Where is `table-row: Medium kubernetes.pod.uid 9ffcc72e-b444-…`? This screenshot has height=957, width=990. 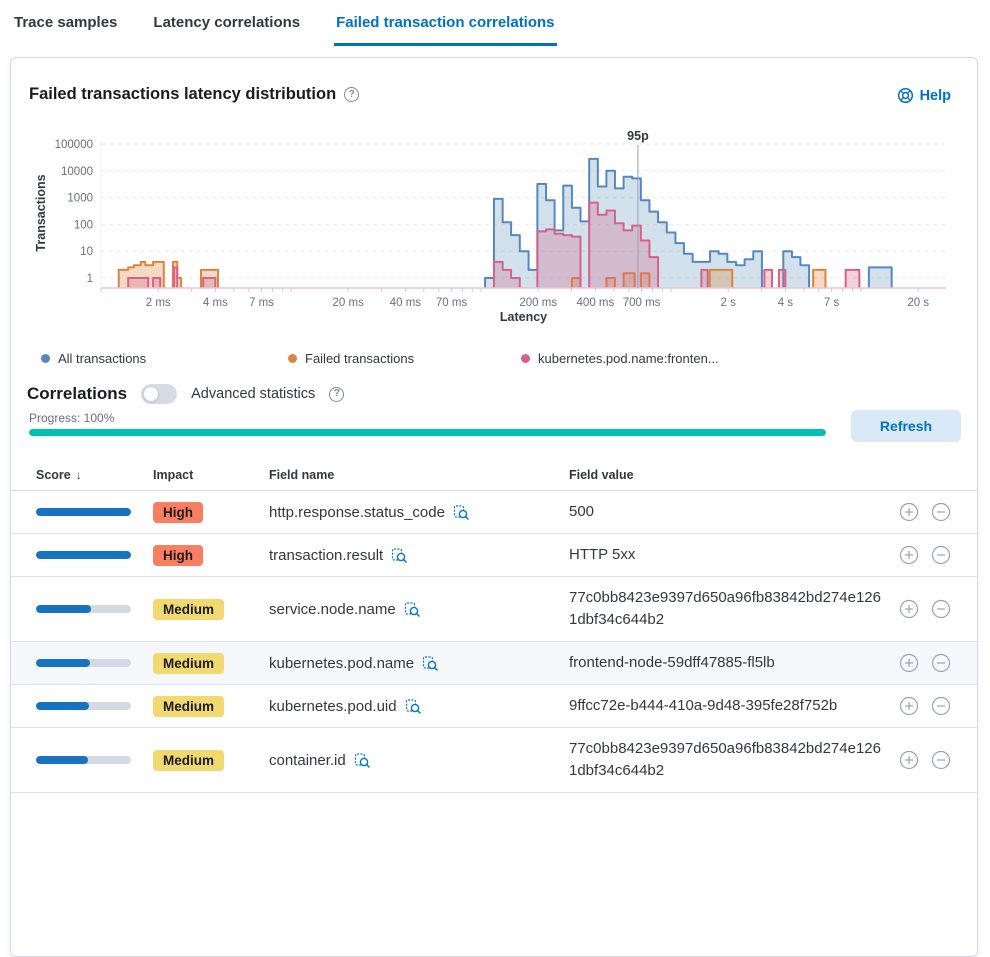 table-row: Medium kubernetes.pod.uid 9ffcc72e-b444-… is located at coordinates (494, 706).